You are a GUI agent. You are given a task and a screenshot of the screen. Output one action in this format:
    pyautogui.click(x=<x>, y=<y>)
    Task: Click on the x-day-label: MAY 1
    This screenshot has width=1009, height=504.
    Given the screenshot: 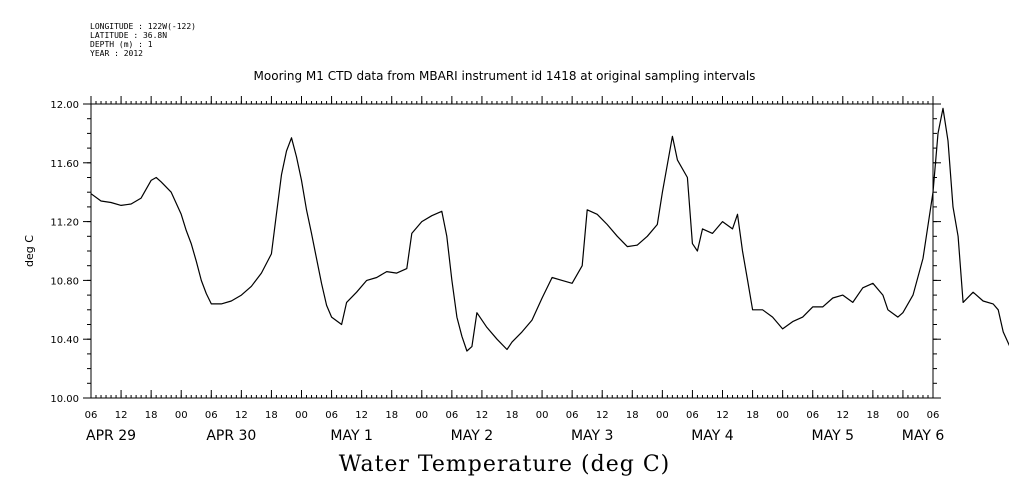 What is the action you would take?
    pyautogui.click(x=351, y=436)
    